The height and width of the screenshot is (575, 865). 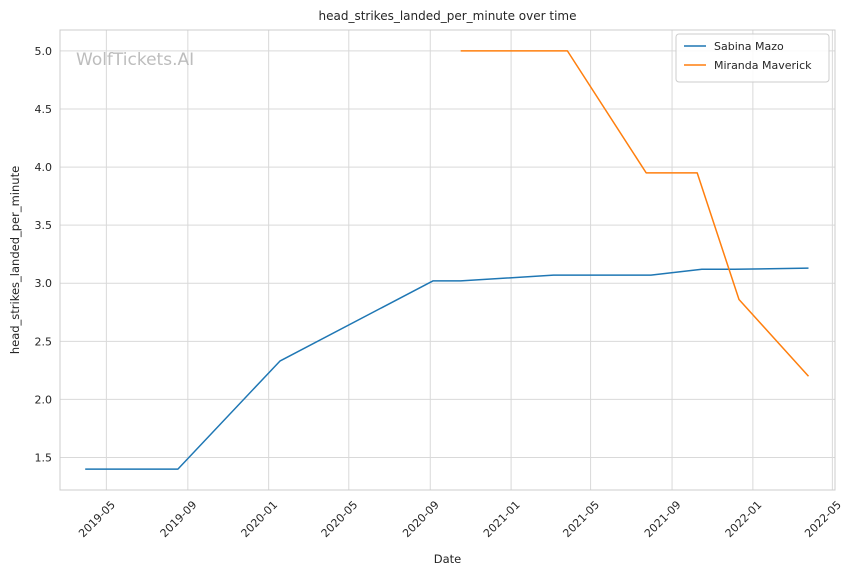 I want to click on y-tick-label: 3.5, so click(x=44, y=225).